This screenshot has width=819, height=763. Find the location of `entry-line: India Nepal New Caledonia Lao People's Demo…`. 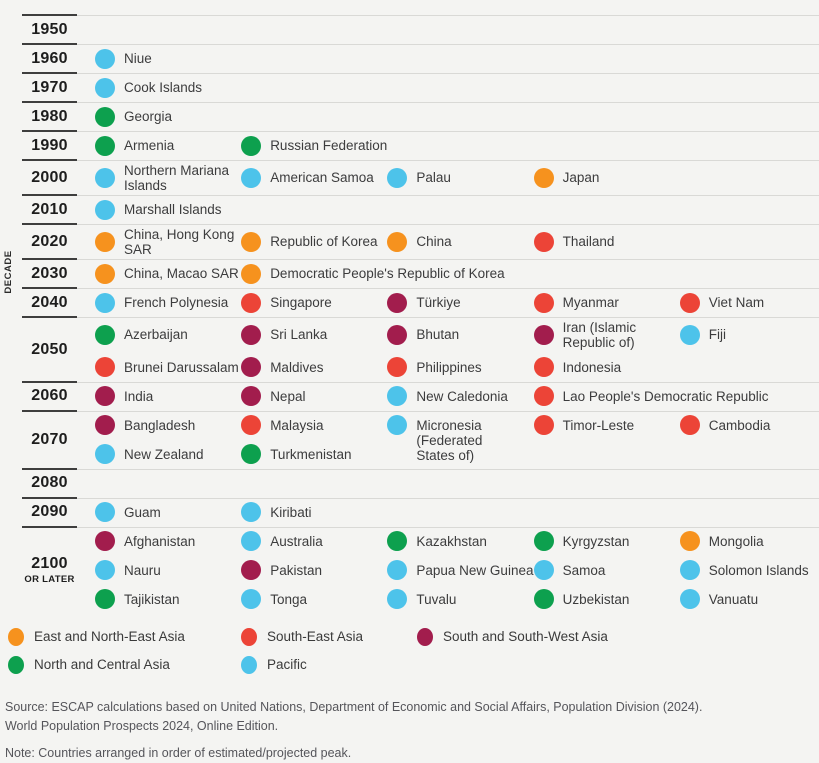

entry-line: India Nepal New Caledonia Lao People's Demo… is located at coordinates (453, 396).